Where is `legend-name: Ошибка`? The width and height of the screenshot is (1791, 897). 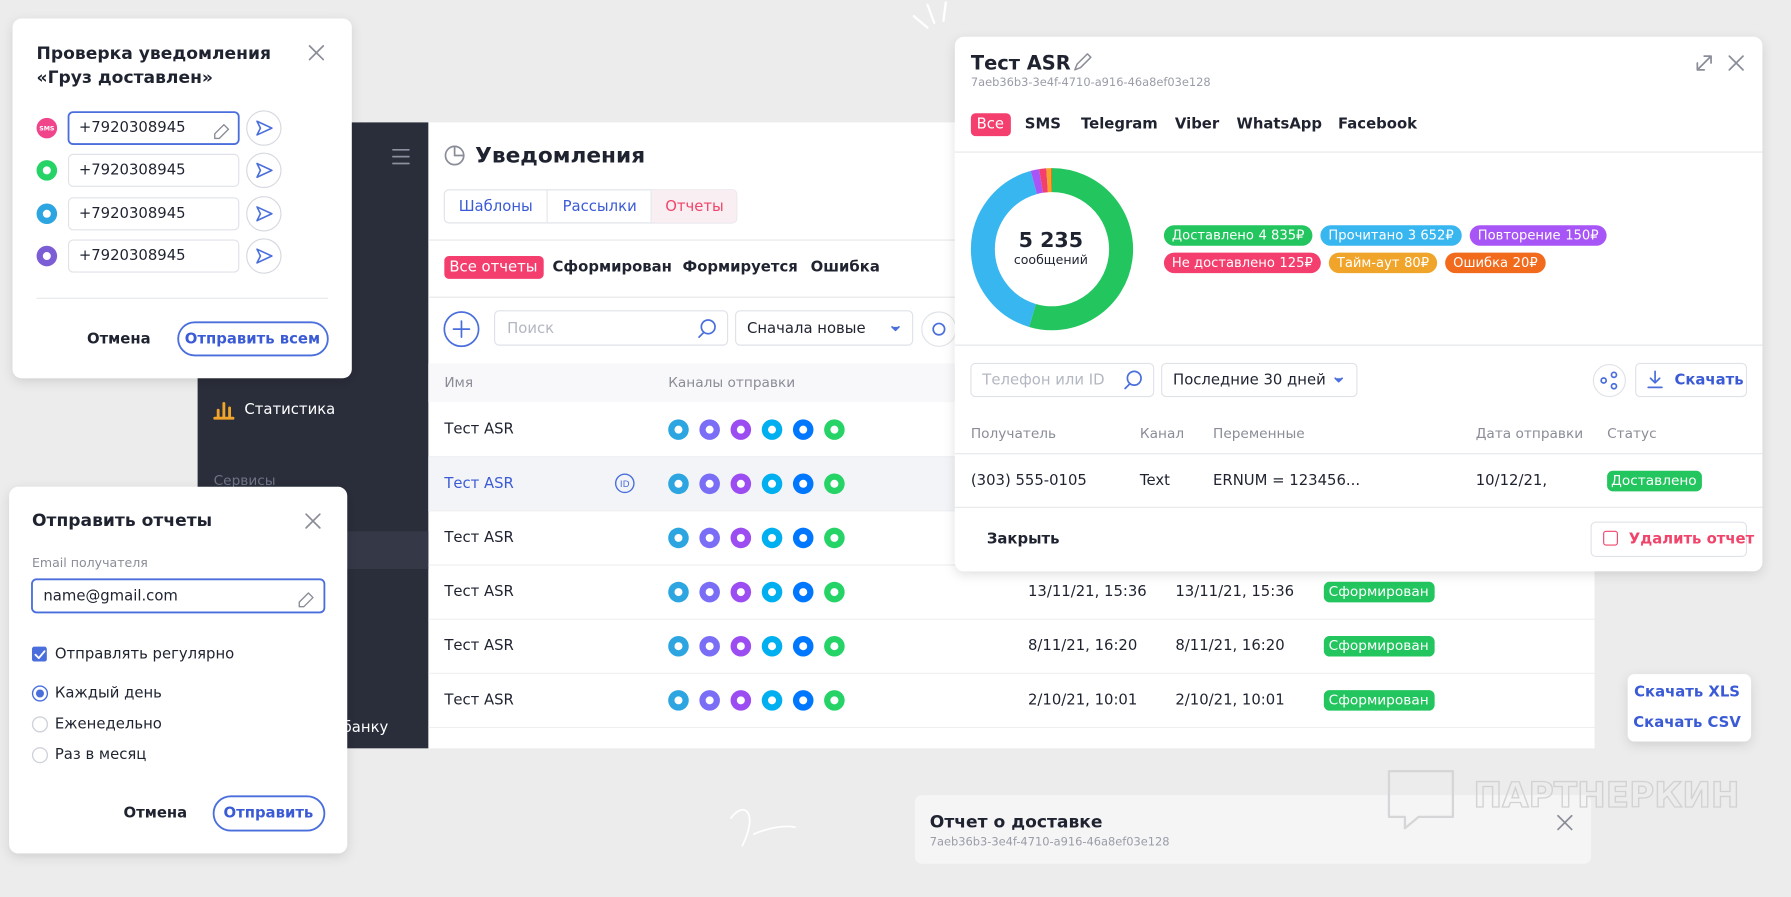 legend-name: Ошибка is located at coordinates (1480, 262).